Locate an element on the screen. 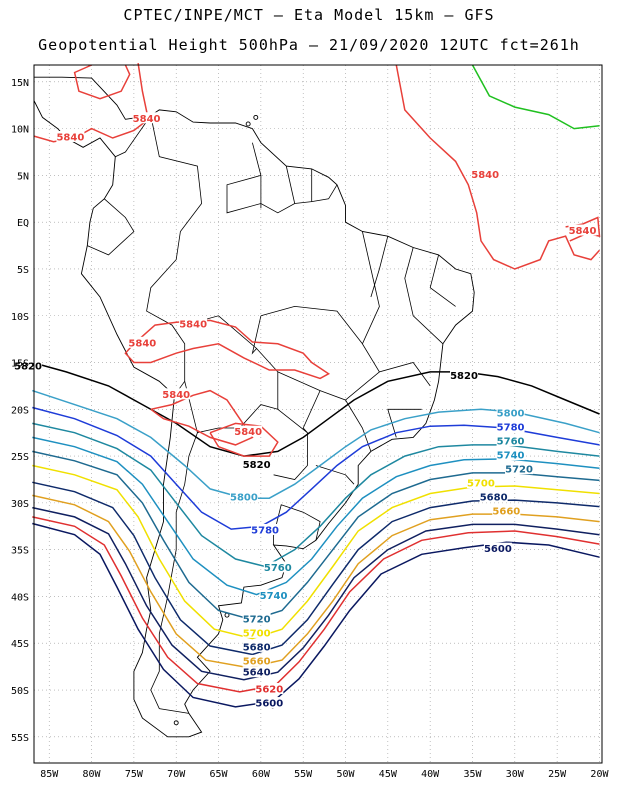 The width and height of the screenshot is (618, 800). lon-tick-label: 30W is located at coordinates (515, 774).